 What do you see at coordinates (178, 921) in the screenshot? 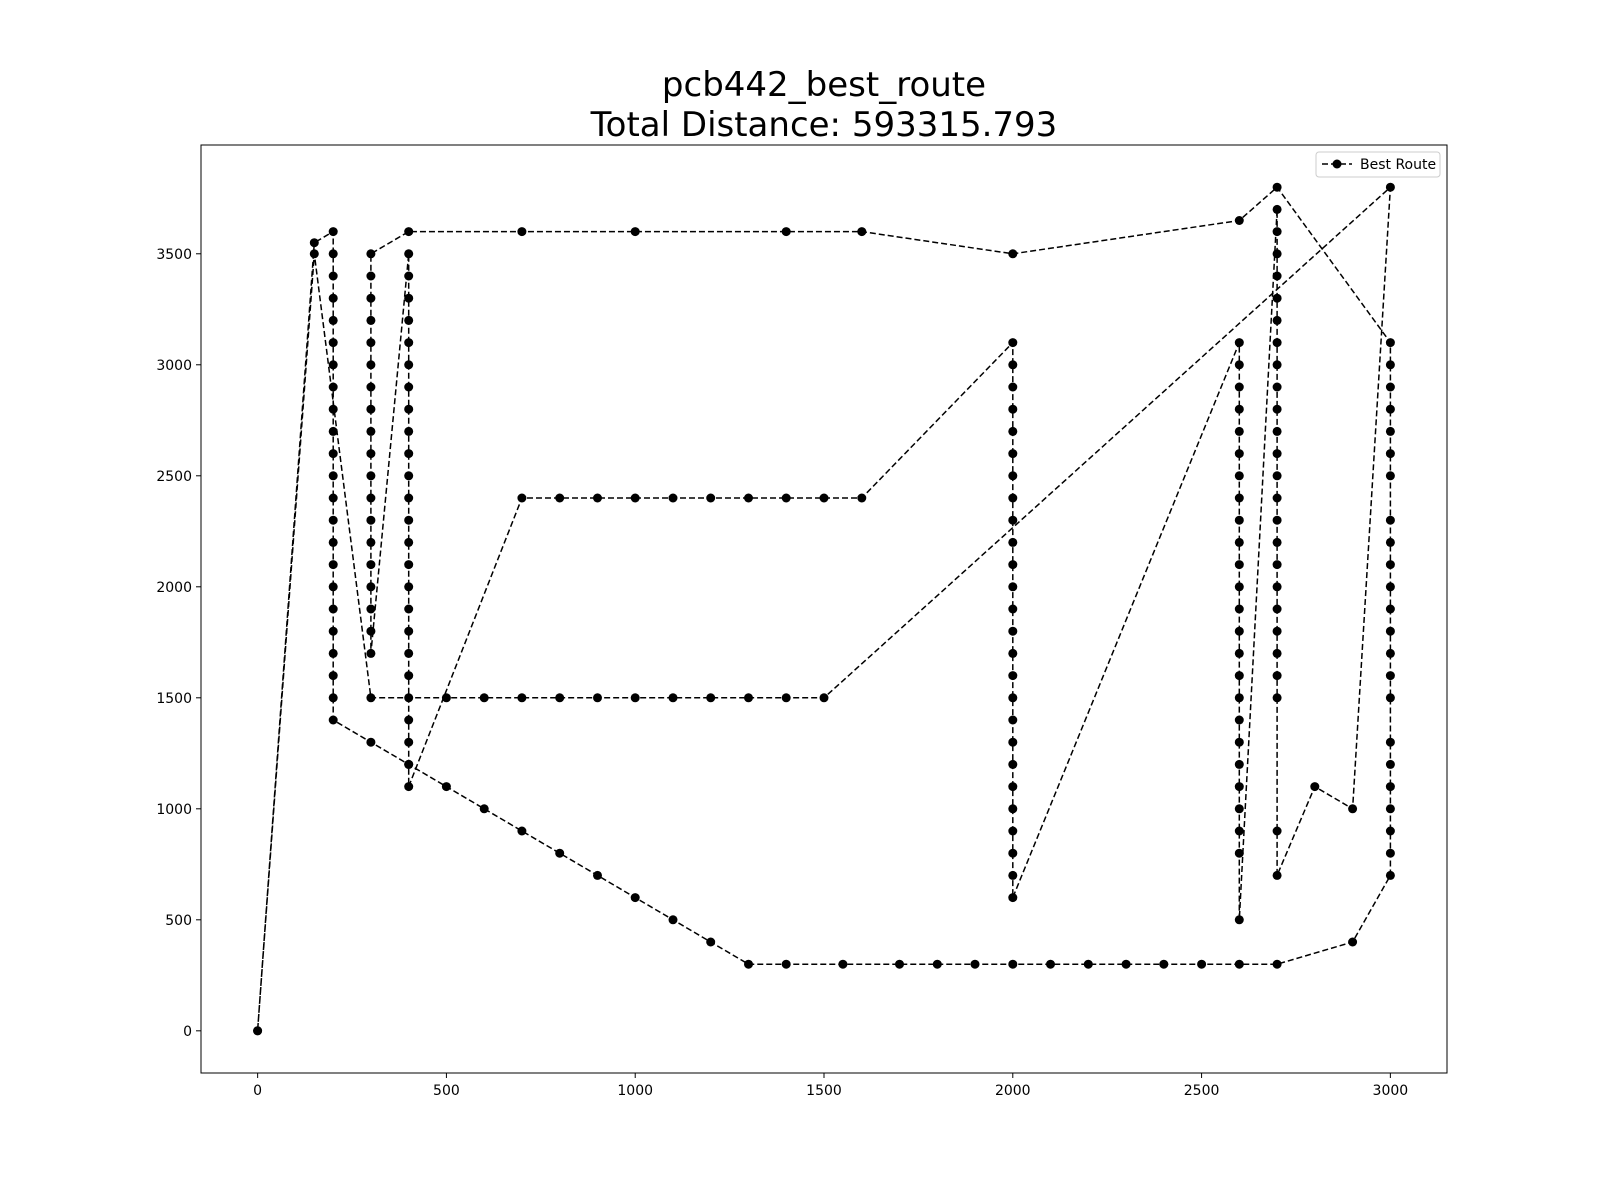
I see `y-tick-label: 500` at bounding box center [178, 921].